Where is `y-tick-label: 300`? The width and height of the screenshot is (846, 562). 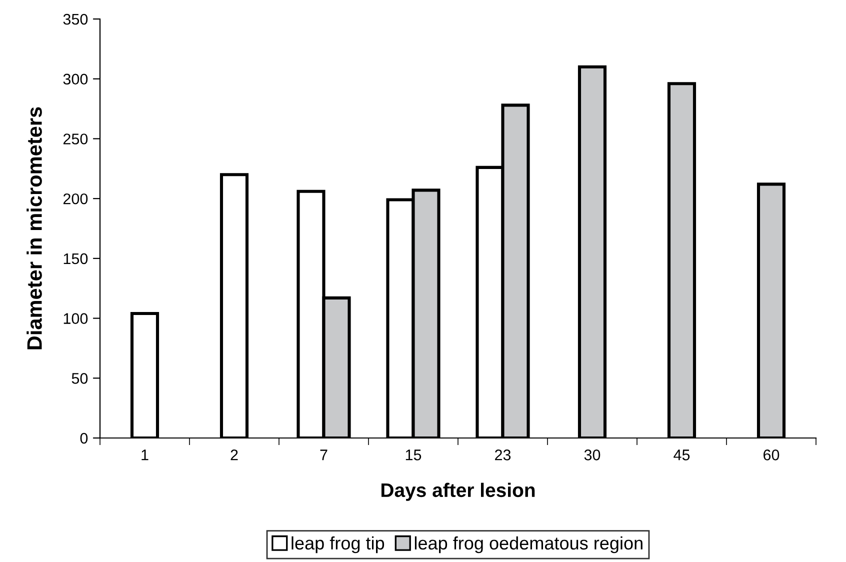 y-tick-label: 300 is located at coordinates (75, 79).